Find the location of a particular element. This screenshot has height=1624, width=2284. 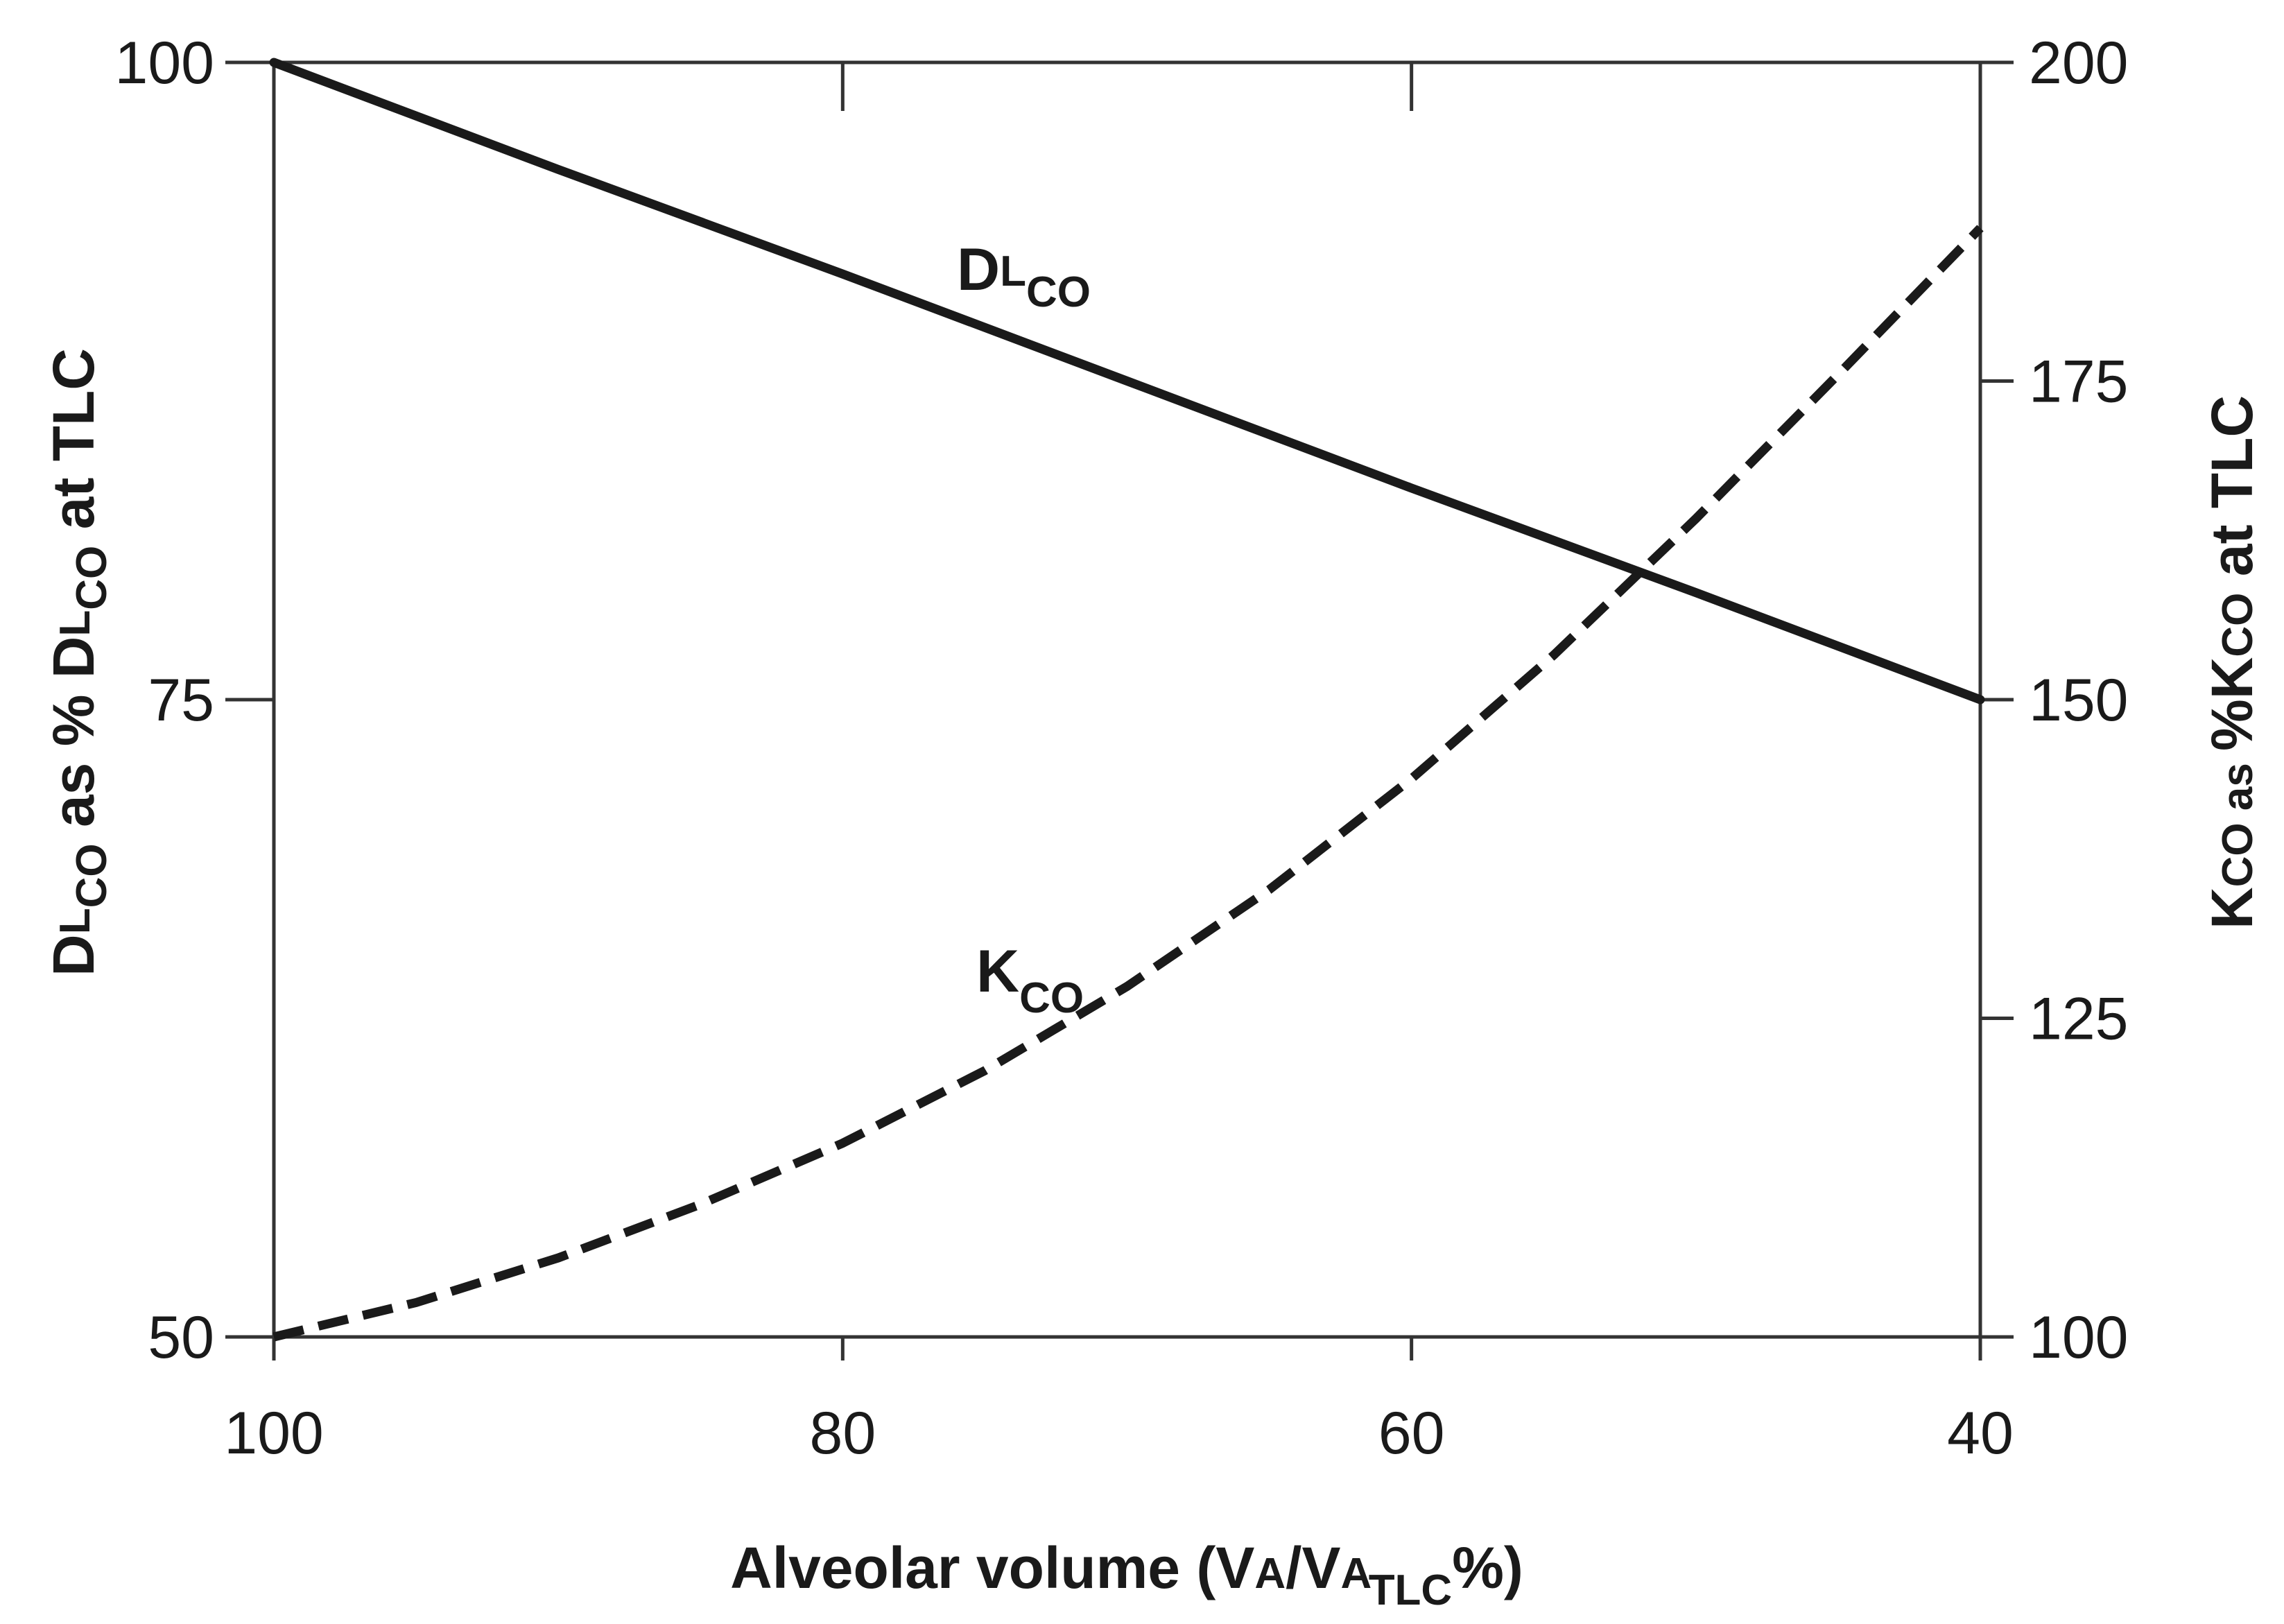

dlco-label-sub: CO is located at coordinates (1058, 292).